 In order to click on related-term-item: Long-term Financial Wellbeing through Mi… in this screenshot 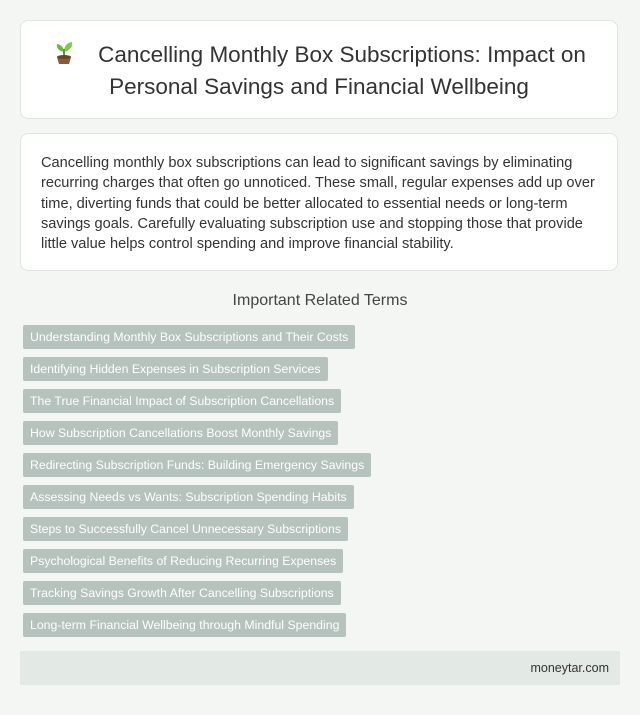, I will do `click(197, 625)`.